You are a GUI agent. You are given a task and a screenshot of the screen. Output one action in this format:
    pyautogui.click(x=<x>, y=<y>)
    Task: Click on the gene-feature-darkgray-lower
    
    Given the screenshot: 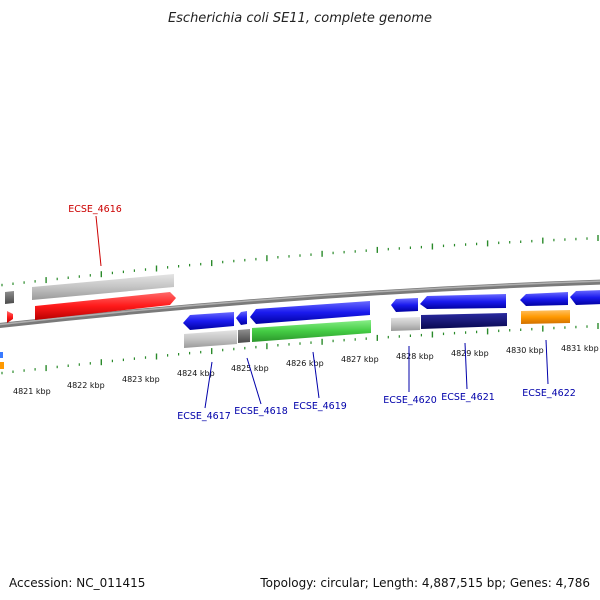 What is the action you would take?
    pyautogui.click(x=244, y=336)
    